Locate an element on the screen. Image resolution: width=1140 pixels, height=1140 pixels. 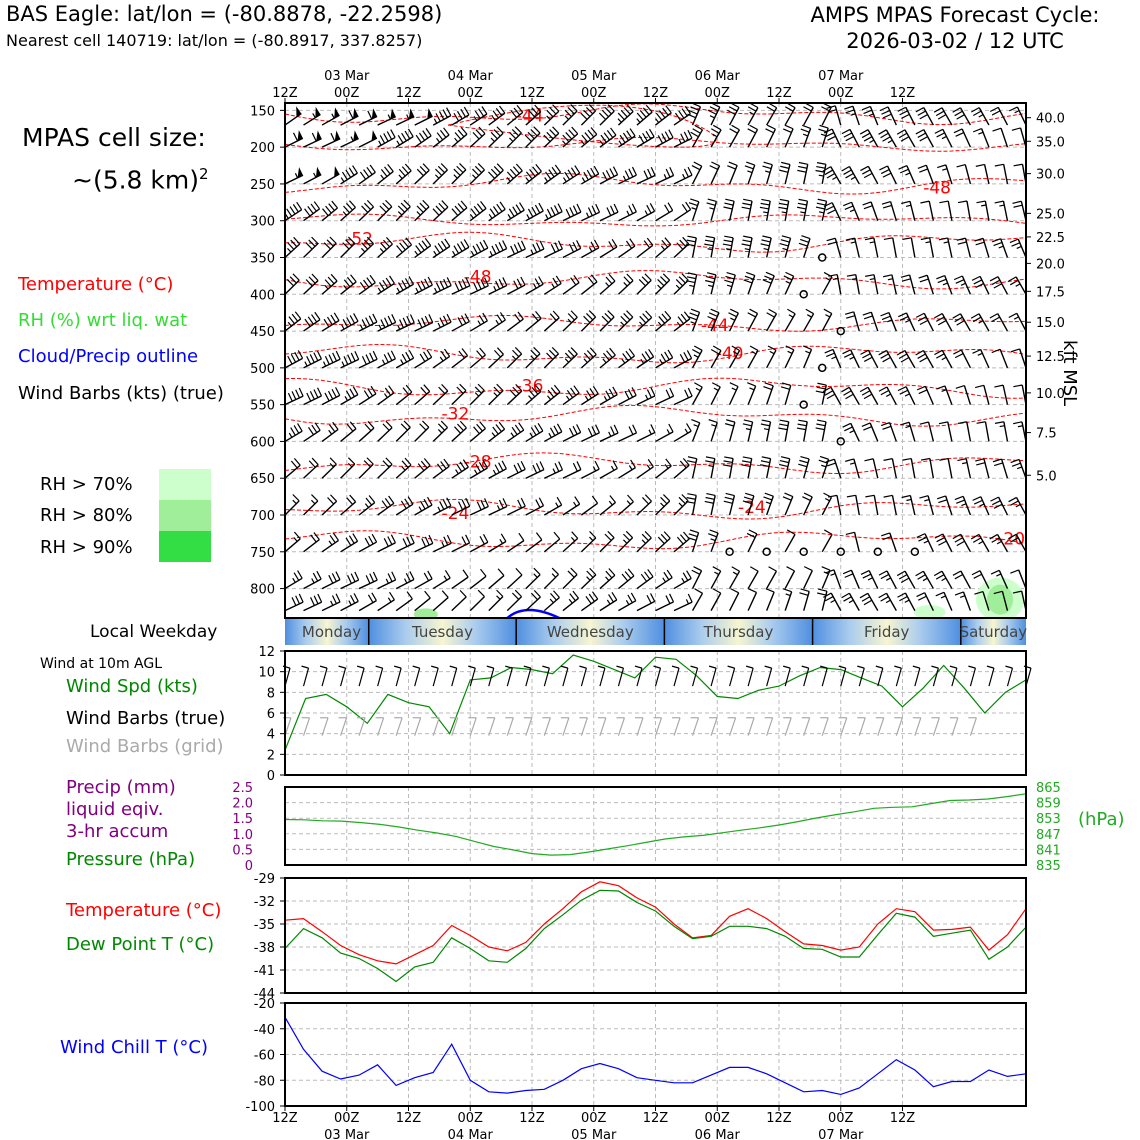
top-date-label: 05 Mar is located at coordinates (594, 76).